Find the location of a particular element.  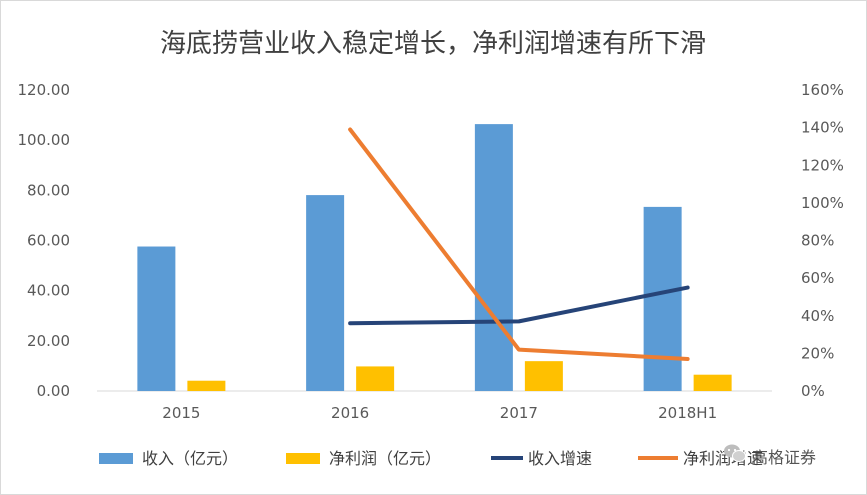

legend-label: 净利润增速 is located at coordinates (723, 458).